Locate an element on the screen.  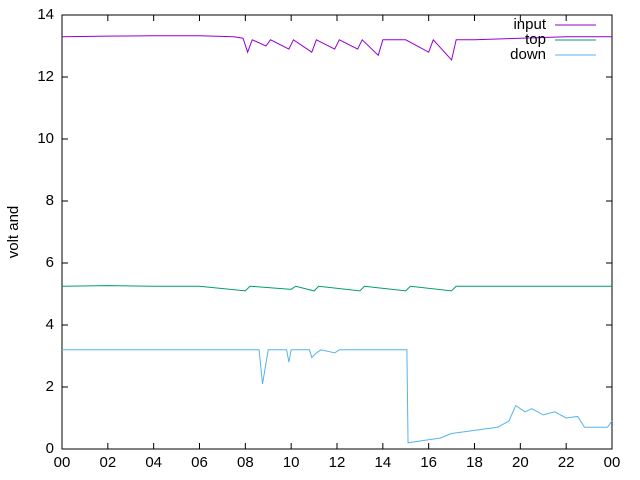
y-tick-label: 6 is located at coordinates (50, 262).